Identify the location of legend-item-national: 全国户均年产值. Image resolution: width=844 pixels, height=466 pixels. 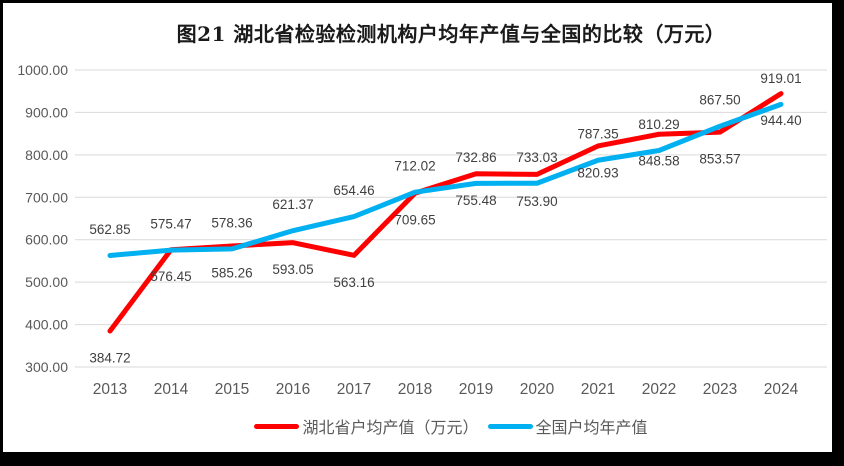
(567, 426).